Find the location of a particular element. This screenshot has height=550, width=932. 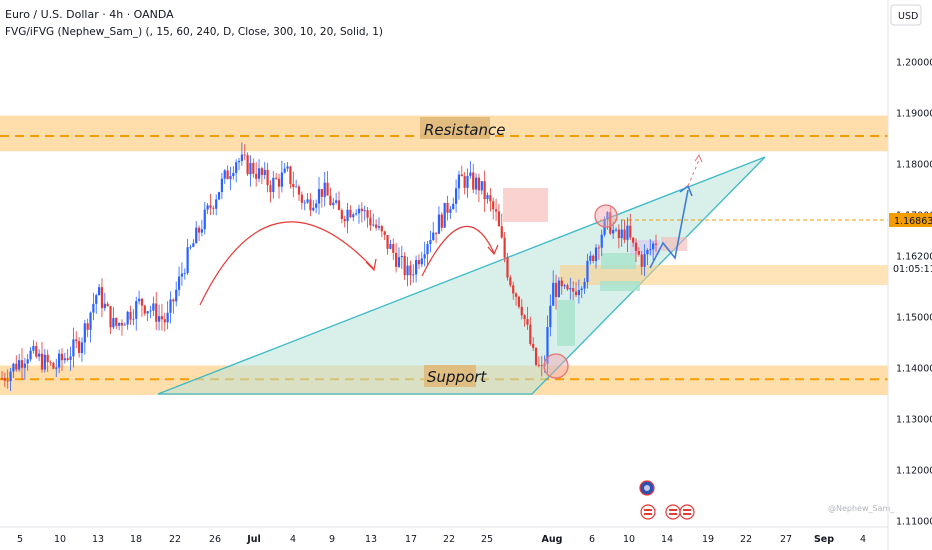

arc-arrow is located at coordinates (286, 263).